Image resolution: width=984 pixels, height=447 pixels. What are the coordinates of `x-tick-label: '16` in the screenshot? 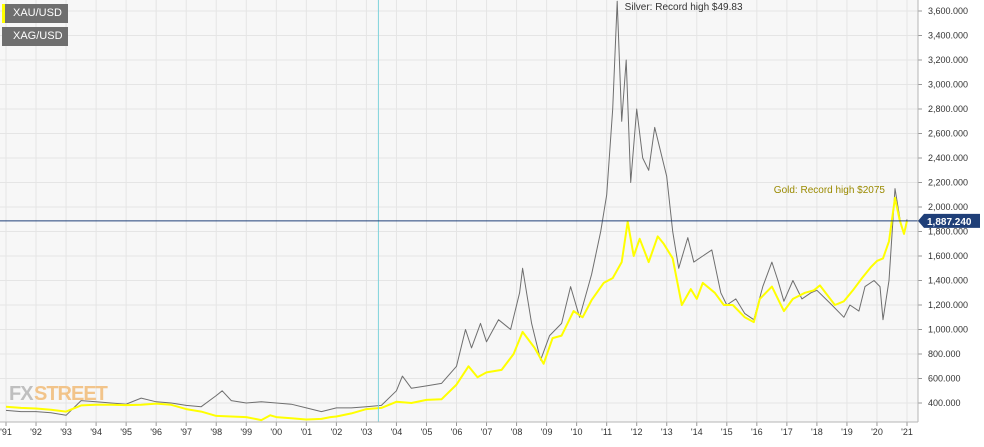 It's located at (757, 432).